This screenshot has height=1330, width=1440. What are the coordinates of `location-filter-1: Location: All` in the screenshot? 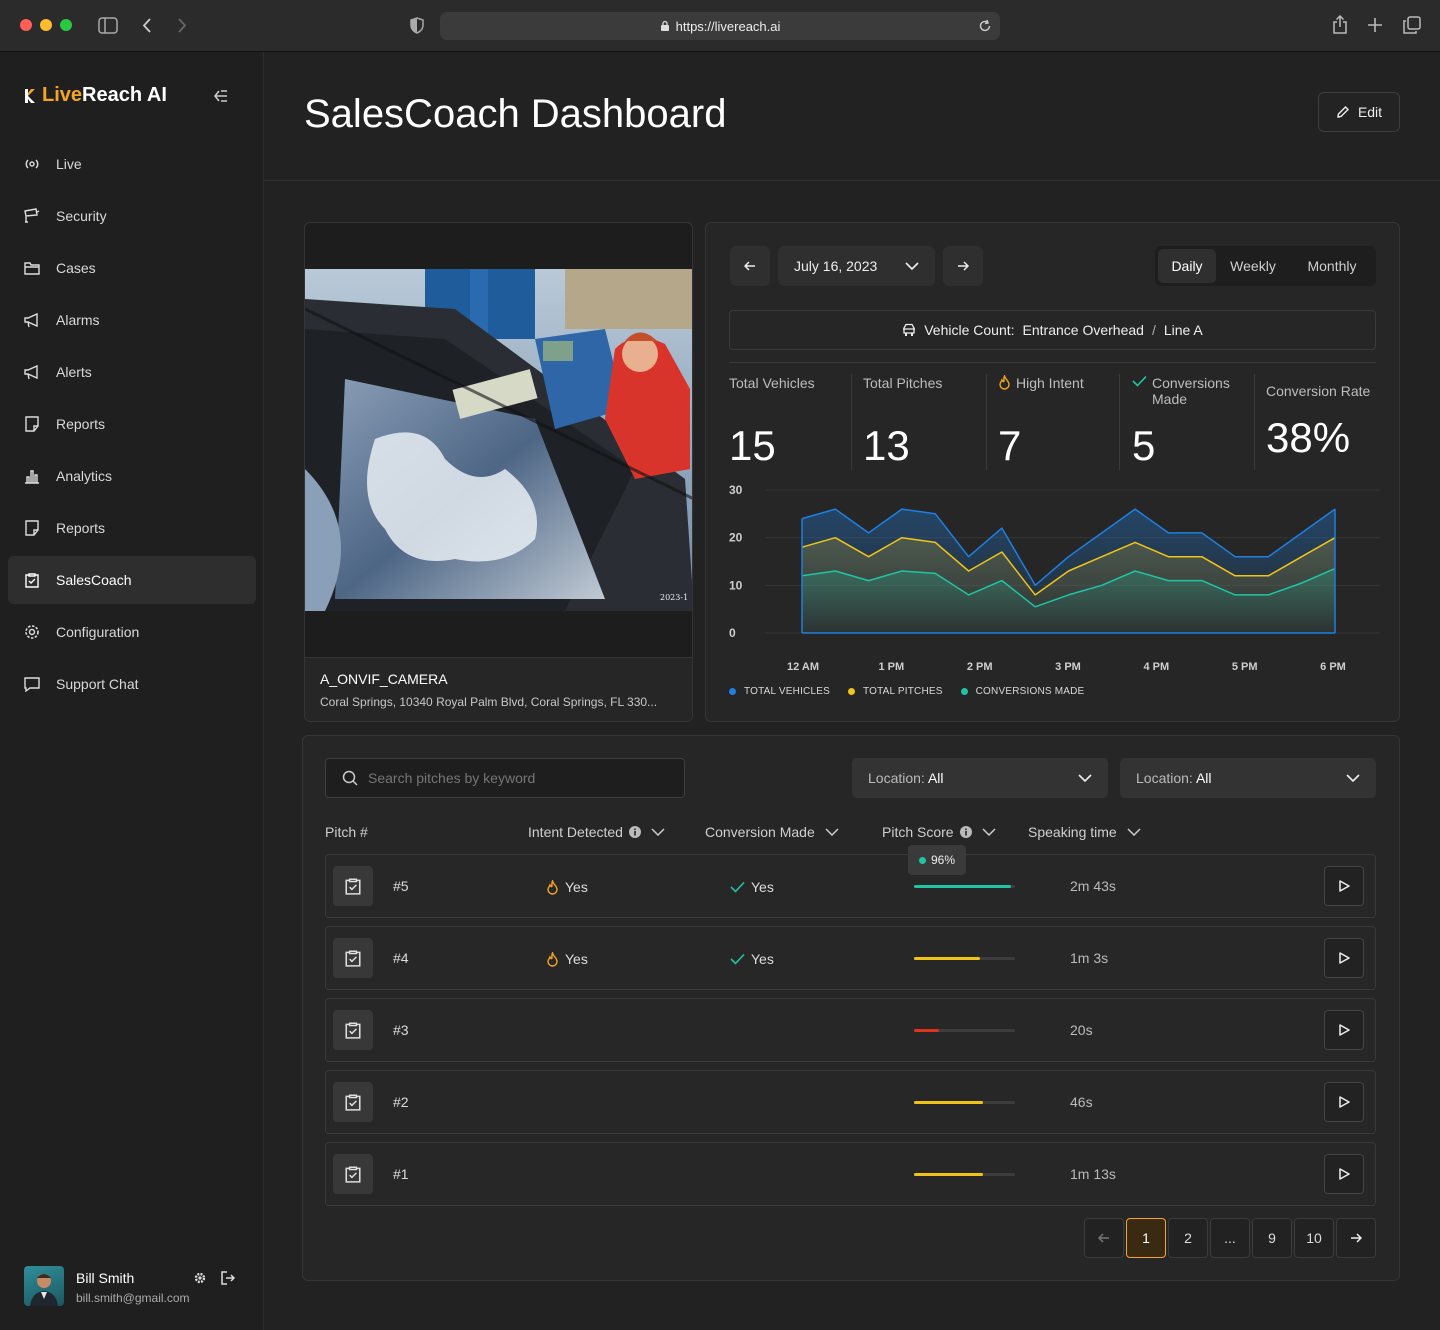 It's located at (980, 778).